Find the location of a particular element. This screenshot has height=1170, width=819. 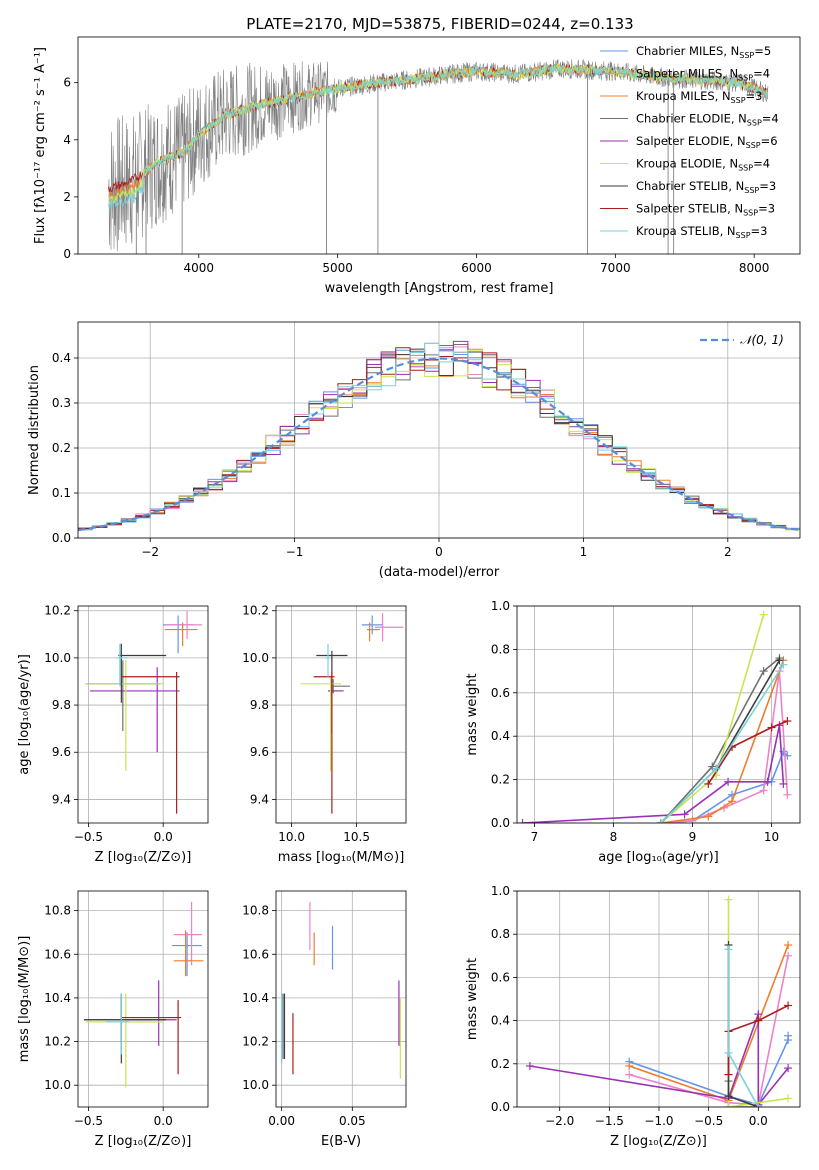

y-tick-label: 0.3 is located at coordinates (61, 403).